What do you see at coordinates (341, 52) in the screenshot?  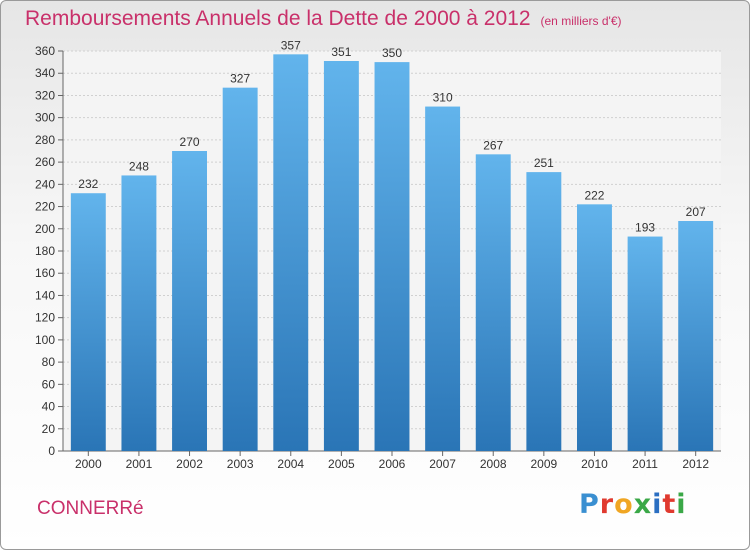 I see `data-label: 351` at bounding box center [341, 52].